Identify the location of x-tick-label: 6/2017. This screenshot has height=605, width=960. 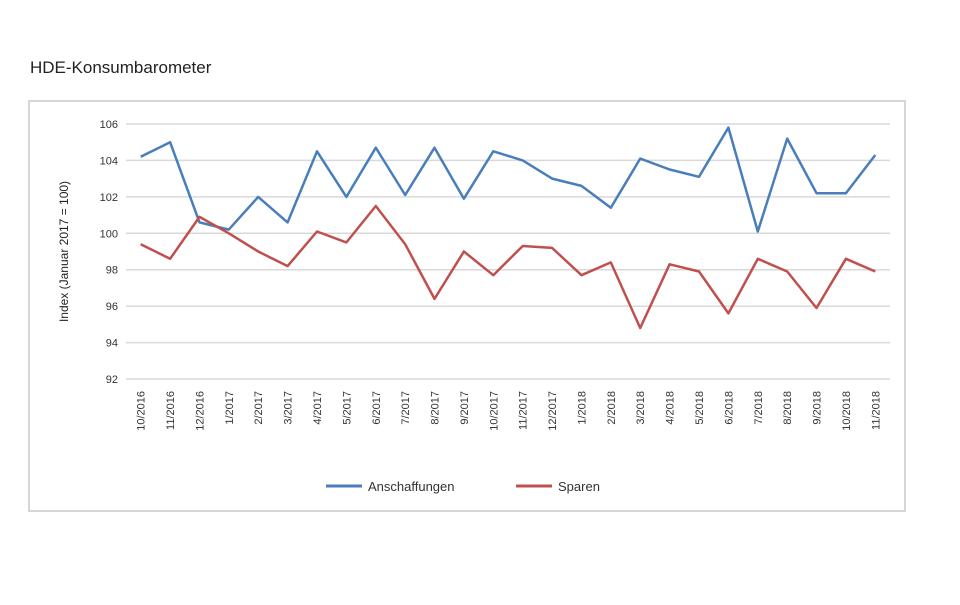
(377, 408).